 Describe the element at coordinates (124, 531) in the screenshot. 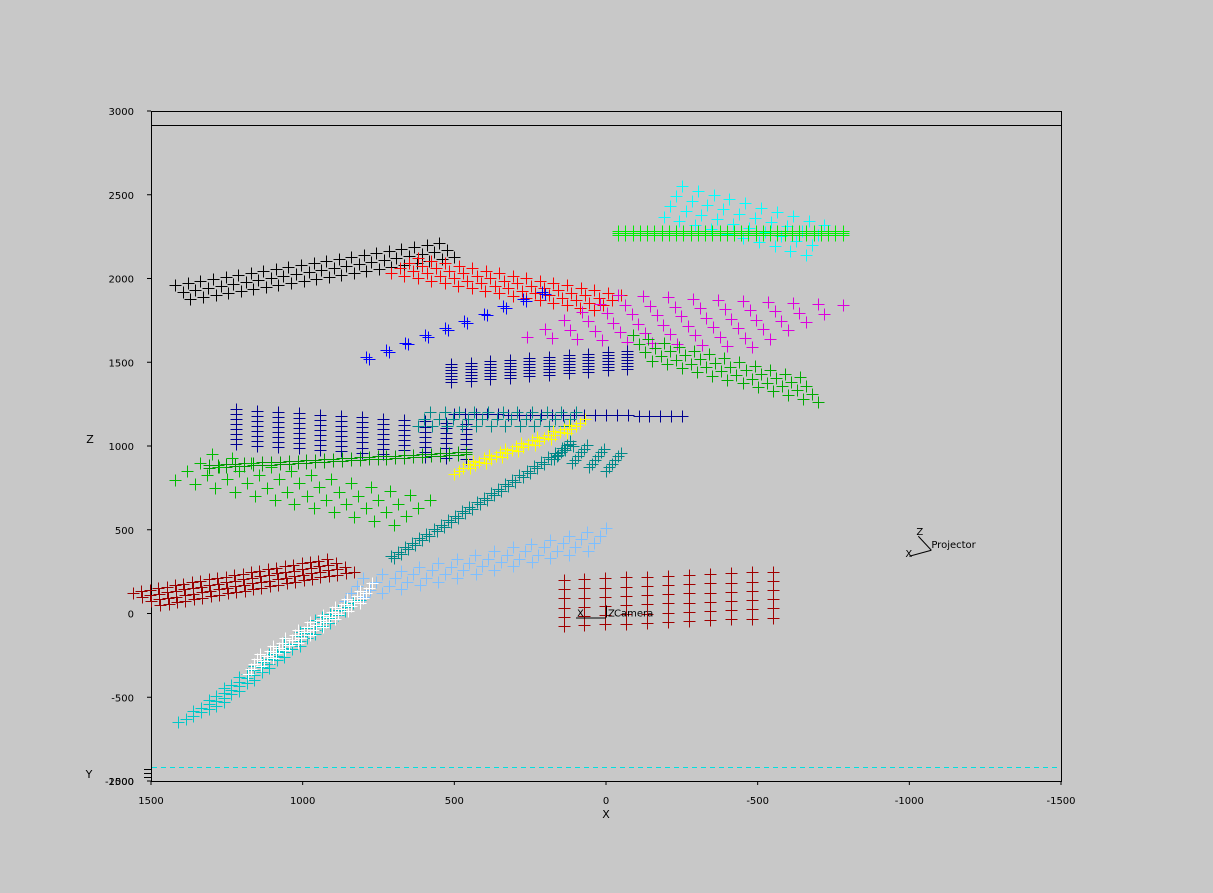

I see `z-tick-label: 500` at that location.